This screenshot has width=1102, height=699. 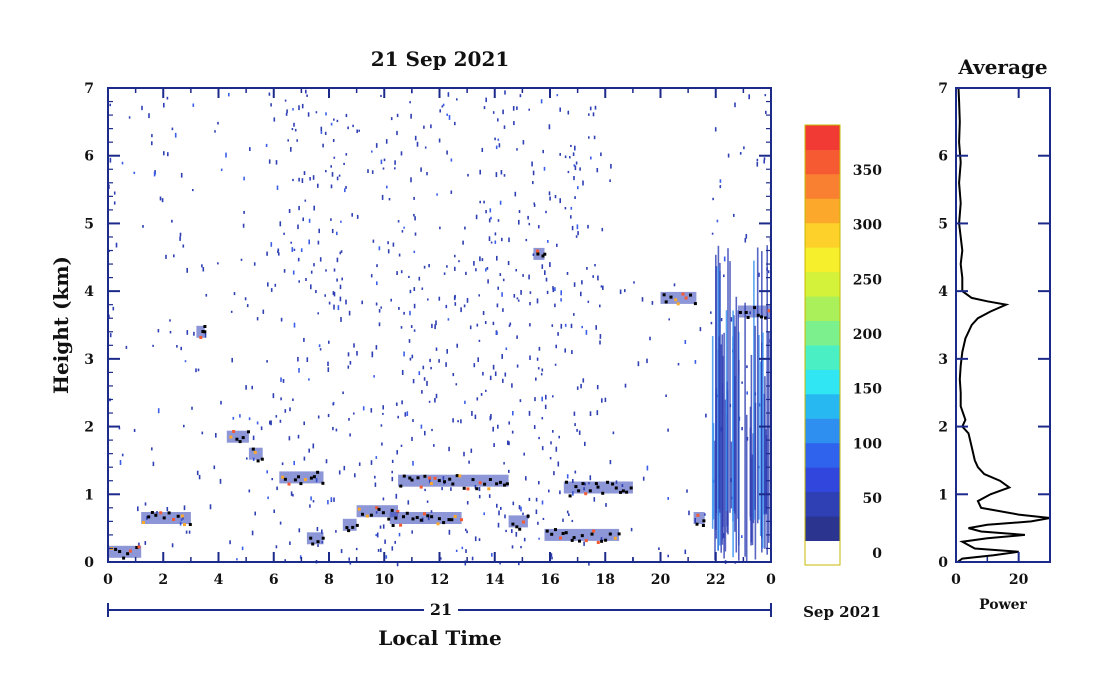 What do you see at coordinates (439, 580) in the screenshot?
I see `x-tick-label: 12` at bounding box center [439, 580].